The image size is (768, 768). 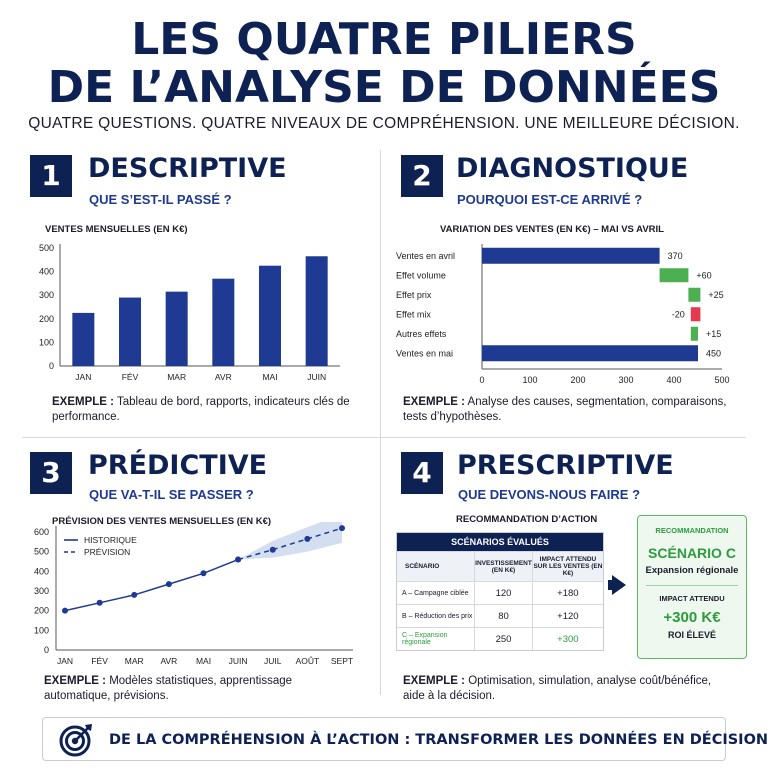 What do you see at coordinates (424, 353) in the screenshot?
I see `y-tick-label: Ventes en mai` at bounding box center [424, 353].